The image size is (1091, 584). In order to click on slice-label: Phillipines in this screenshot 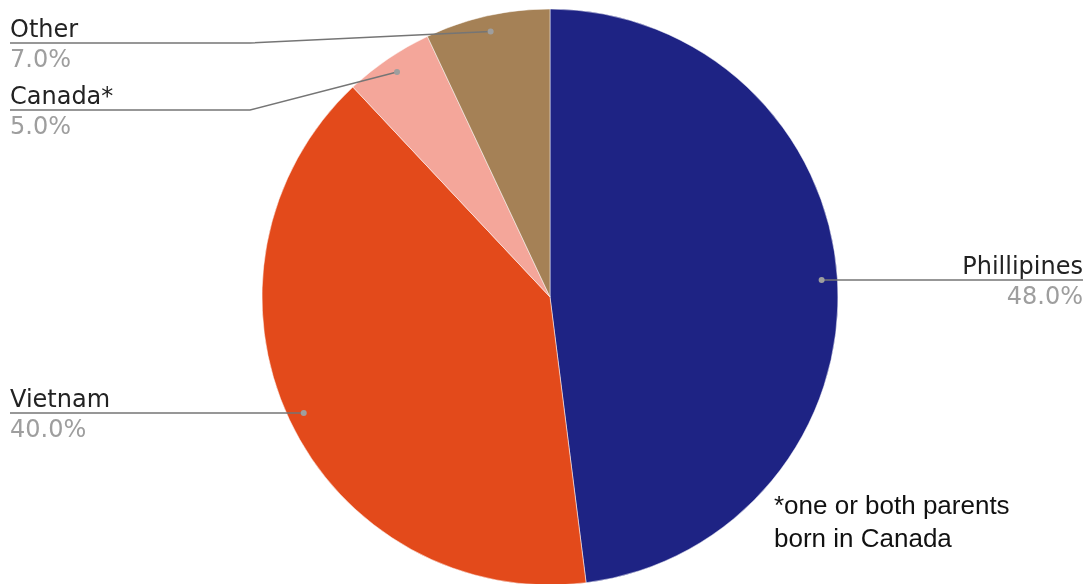, I will do `click(1022, 265)`.